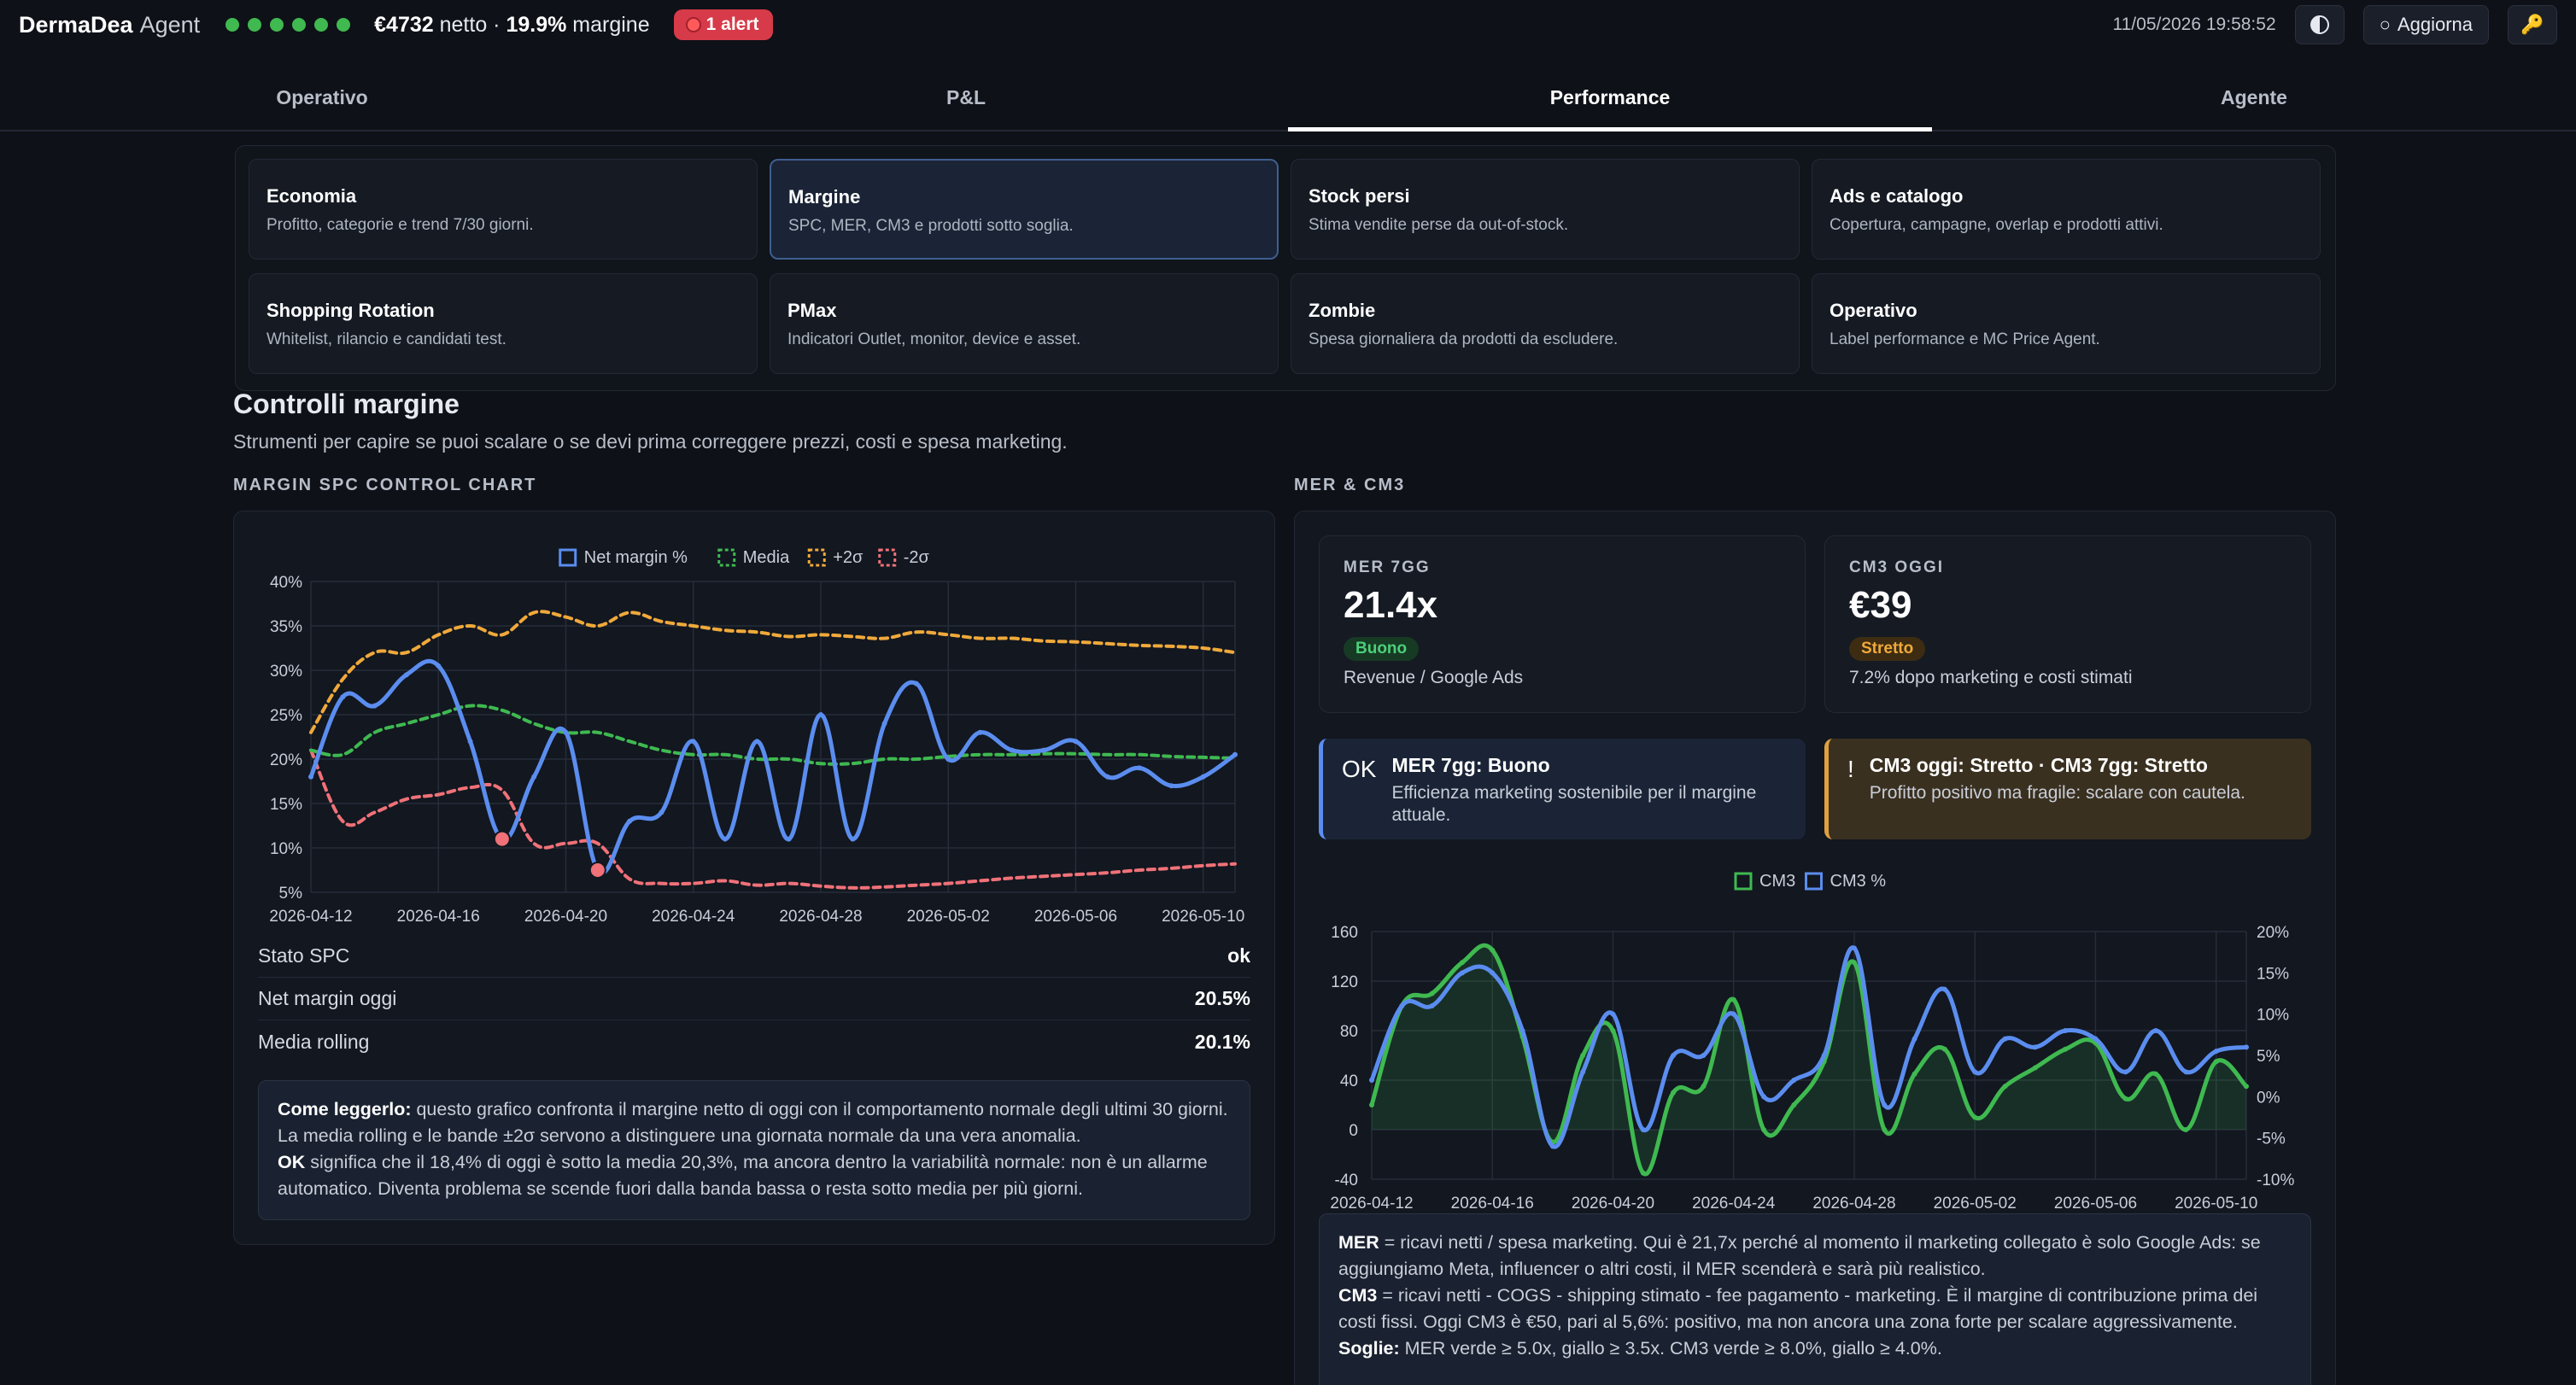 This screenshot has height=1385, width=2576. What do you see at coordinates (773, 735) in the screenshot?
I see `series-line-media` at bounding box center [773, 735].